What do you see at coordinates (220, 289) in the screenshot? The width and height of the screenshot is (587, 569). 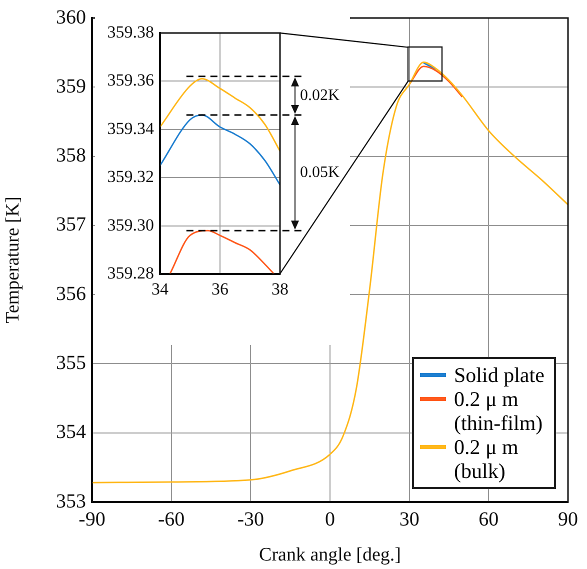 I see `x-tick-label: 36` at bounding box center [220, 289].